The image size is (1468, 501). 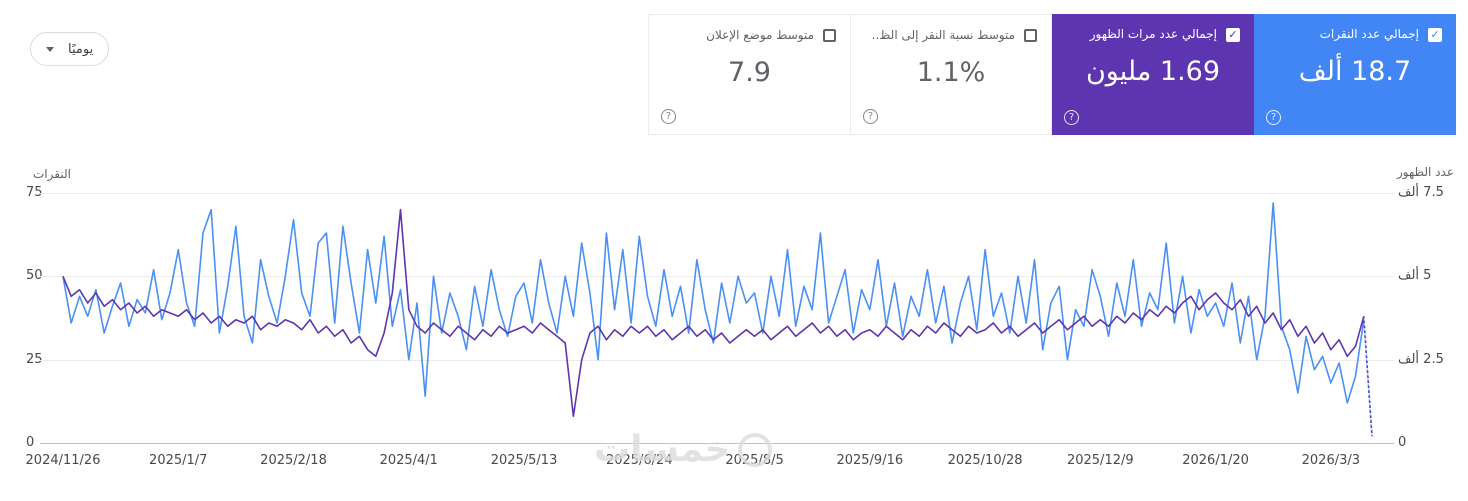 I want to click on metric-card-clicks: ✓ إجمالي عدد النقرات 18.7 ألف ?, so click(x=1355, y=74).